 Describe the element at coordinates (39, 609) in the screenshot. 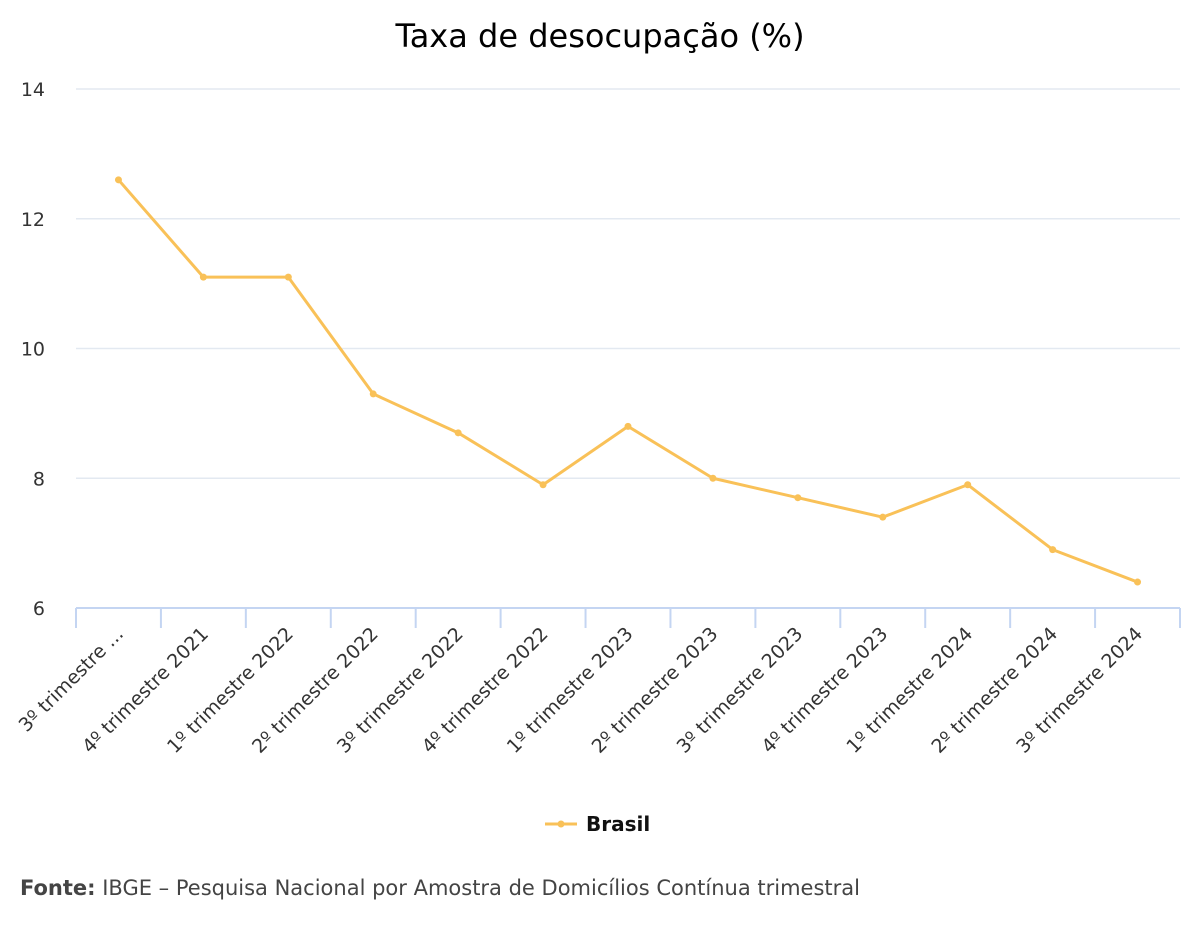

I see `y-tick-label: 6` at that location.